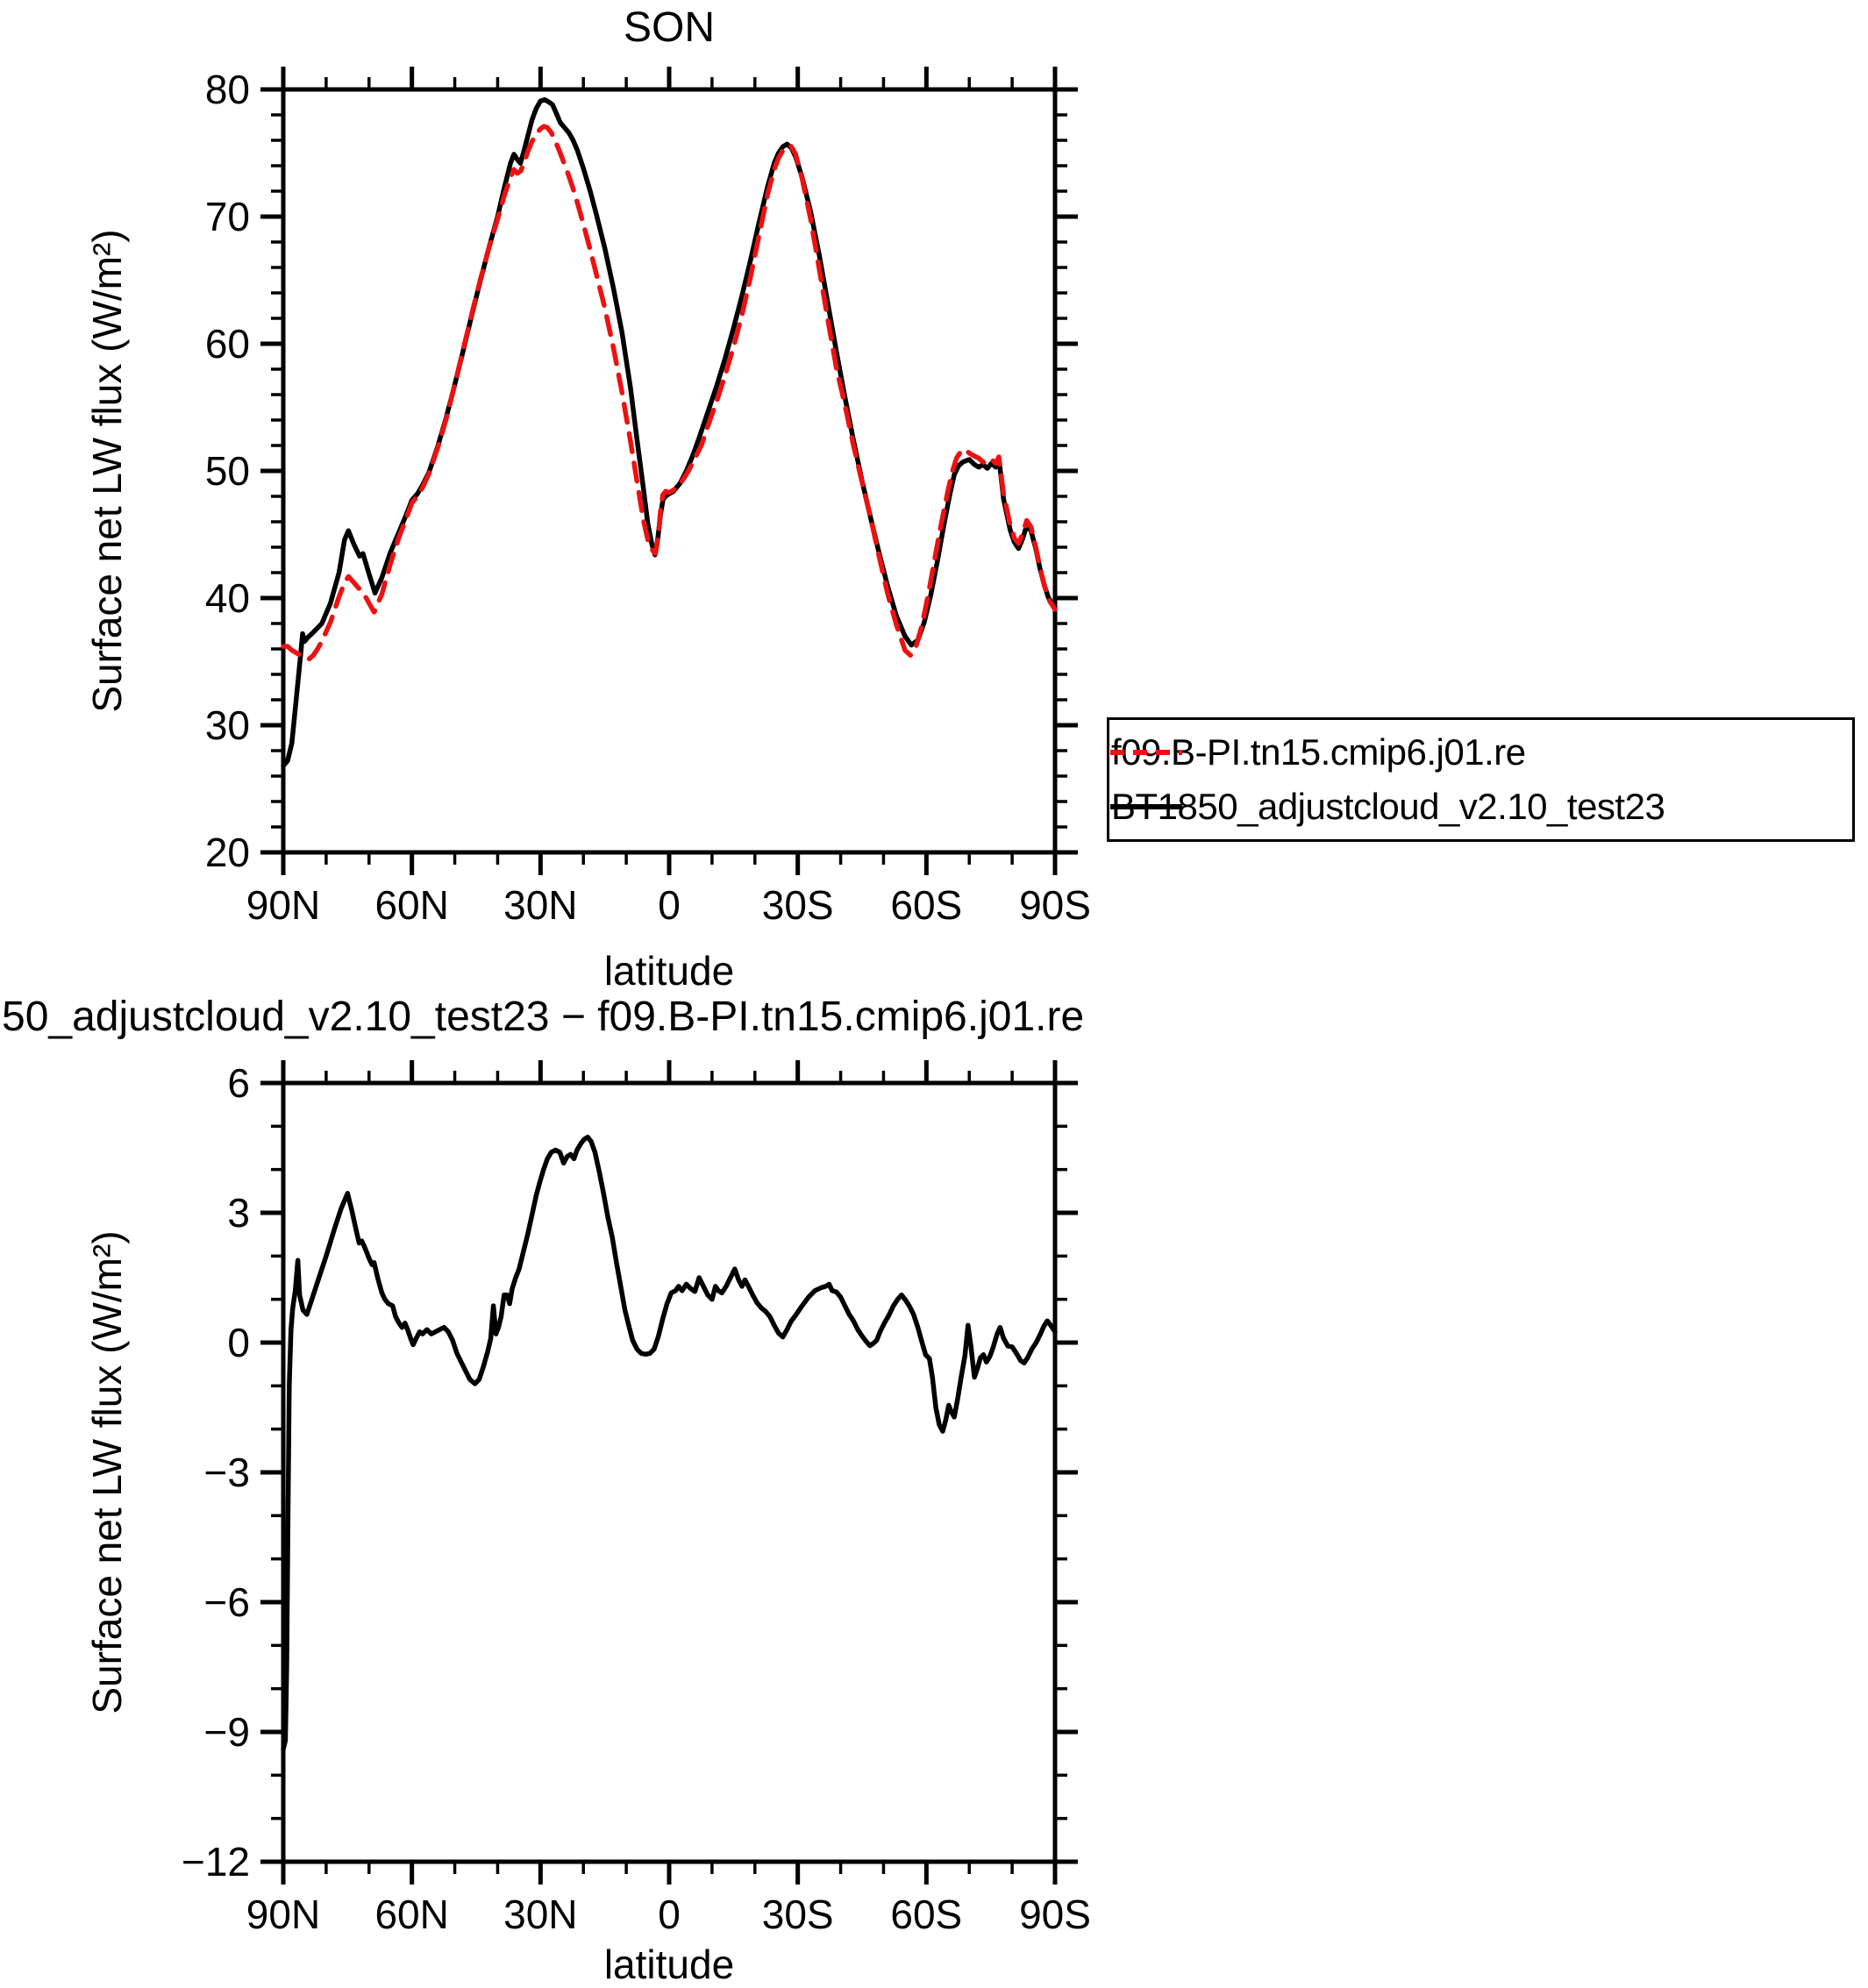  Describe the element at coordinates (227, 1732) in the screenshot. I see `y-tick-label: −9` at that location.